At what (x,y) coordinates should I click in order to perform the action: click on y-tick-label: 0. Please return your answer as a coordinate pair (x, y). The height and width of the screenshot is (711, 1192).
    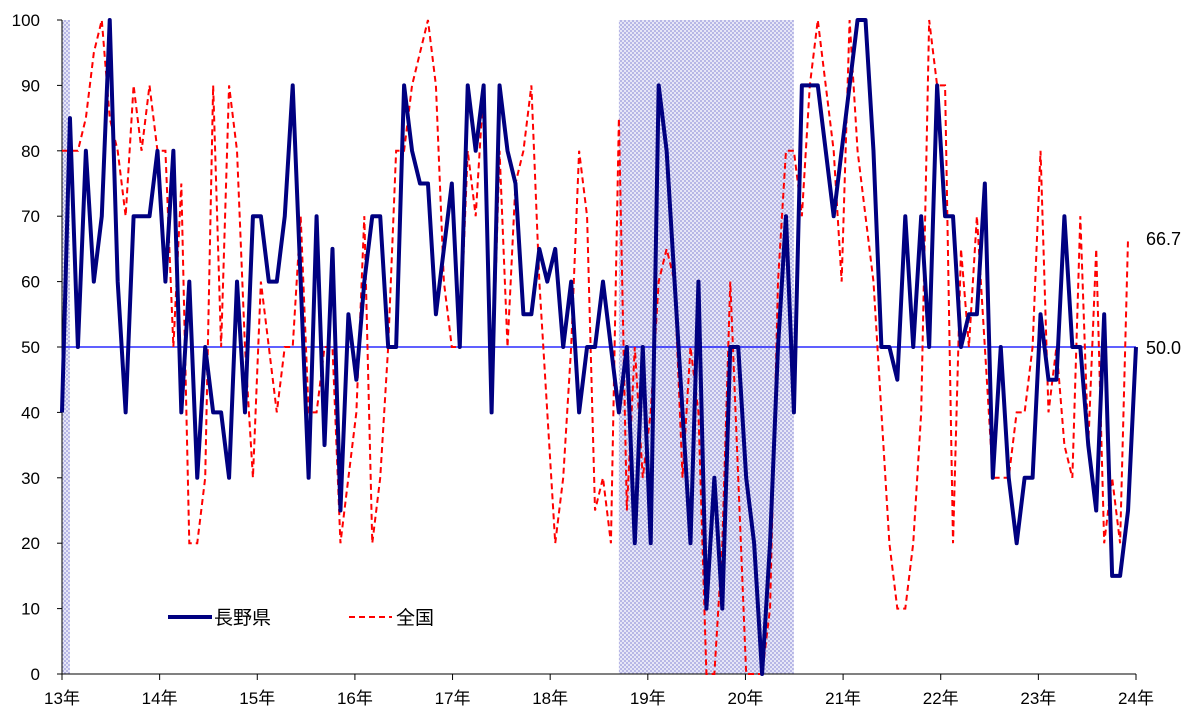
    Looking at the image, I should click on (35, 674).